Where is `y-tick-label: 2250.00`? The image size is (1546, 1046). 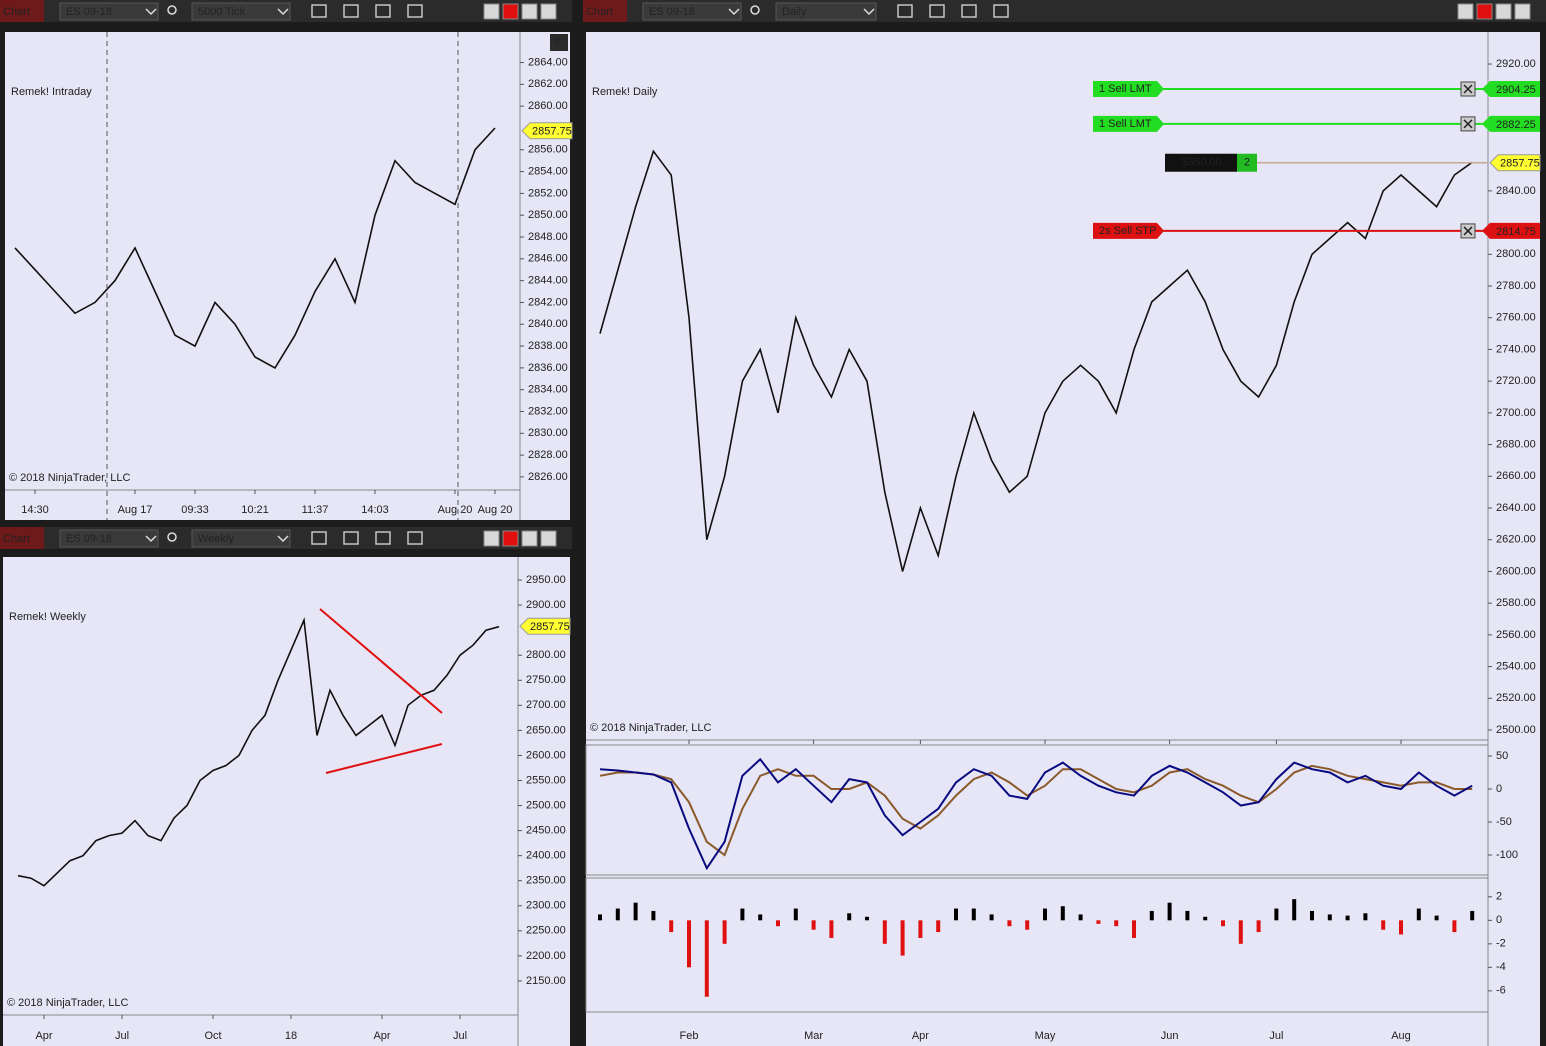
y-tick-label: 2250.00 is located at coordinates (546, 931).